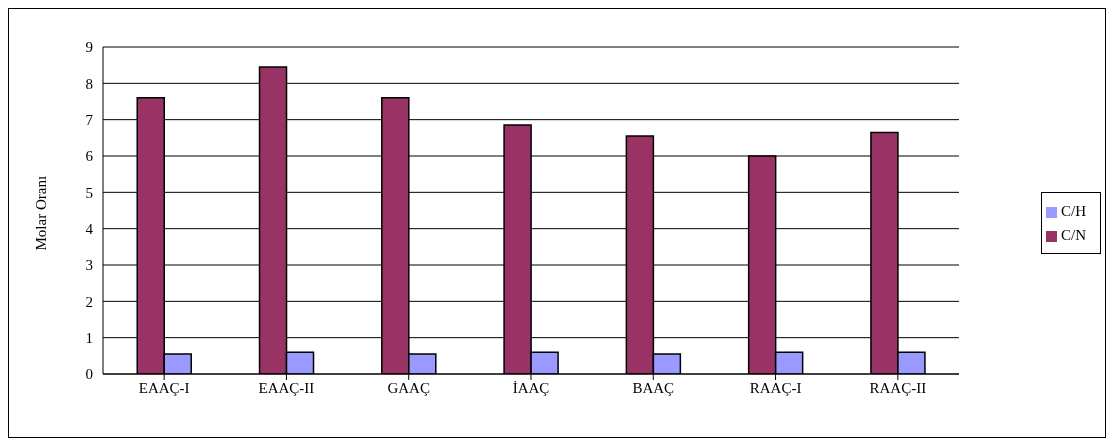  I want to click on y-axis-title: Molar Oranı, so click(41, 213).